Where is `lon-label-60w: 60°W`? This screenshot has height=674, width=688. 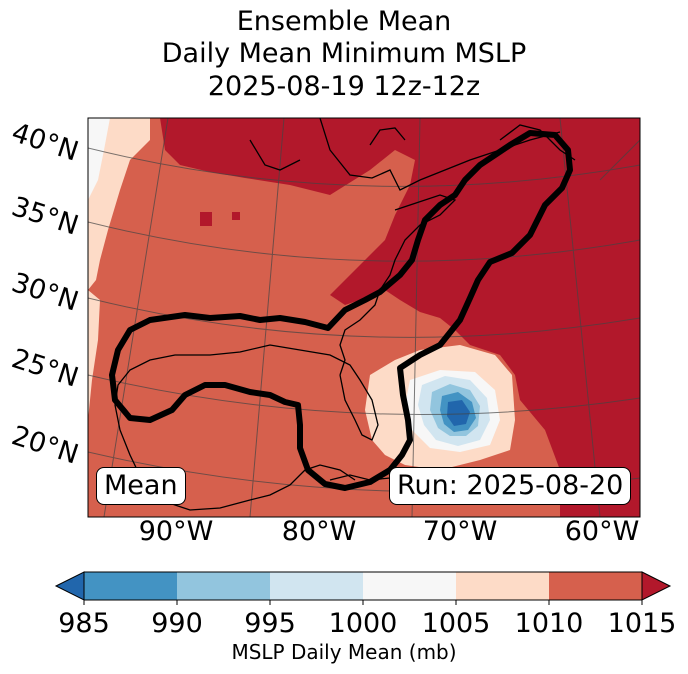
lon-label-60w: 60°W is located at coordinates (602, 531).